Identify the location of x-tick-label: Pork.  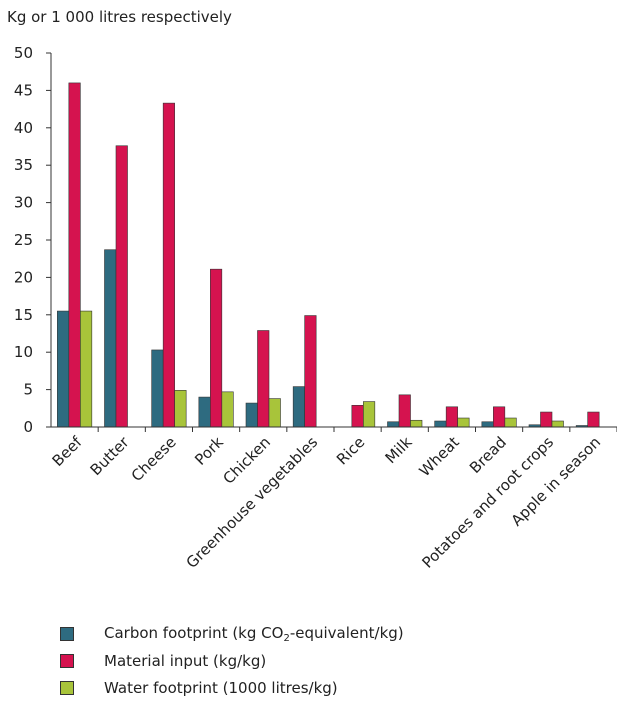
(209, 451).